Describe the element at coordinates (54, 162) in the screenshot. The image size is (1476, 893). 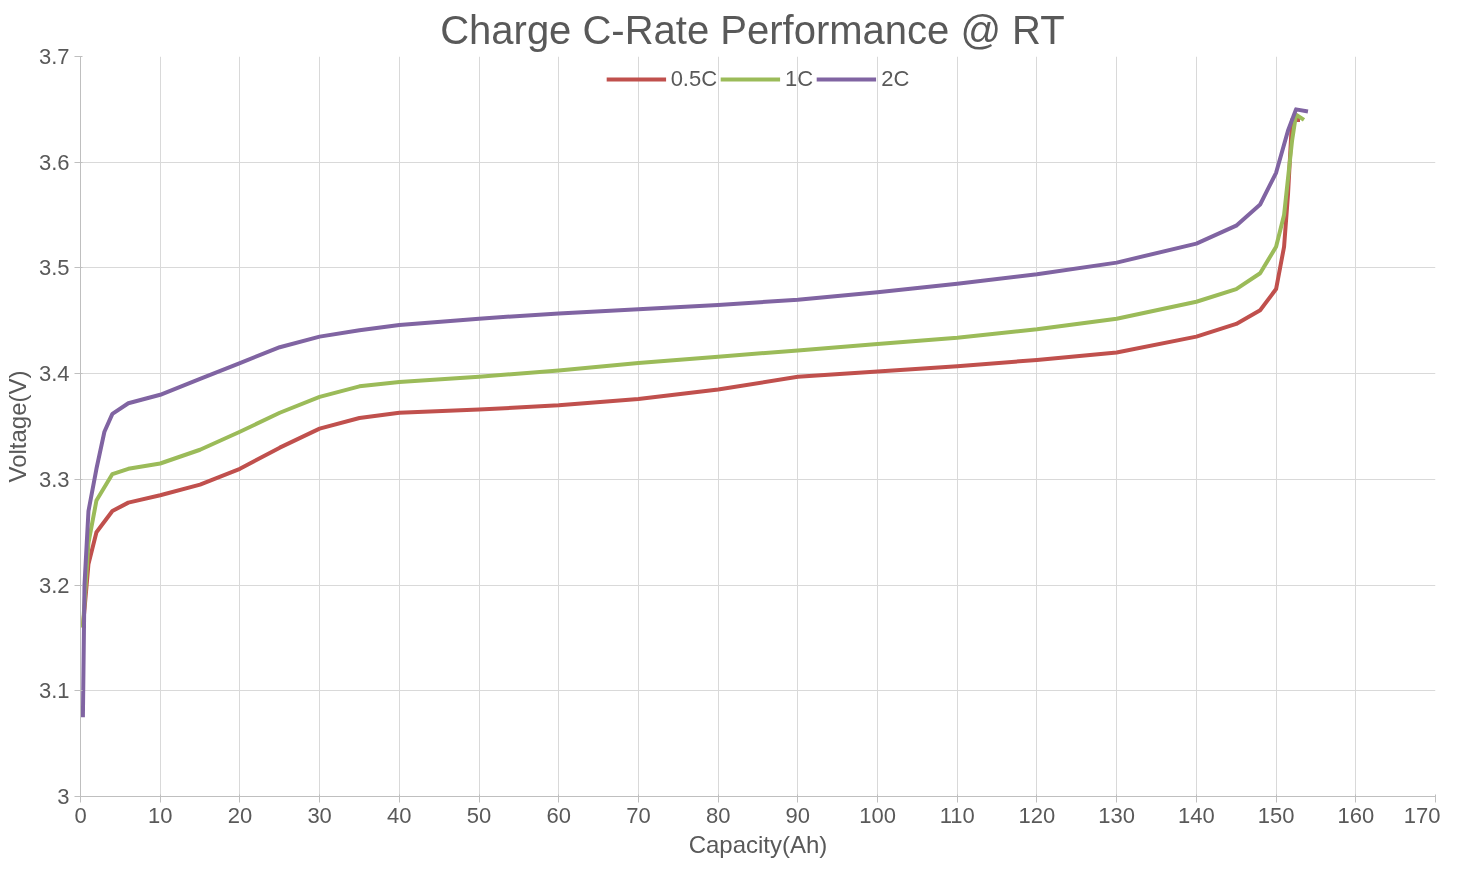
I see `y-tick-label: 3.6` at that location.